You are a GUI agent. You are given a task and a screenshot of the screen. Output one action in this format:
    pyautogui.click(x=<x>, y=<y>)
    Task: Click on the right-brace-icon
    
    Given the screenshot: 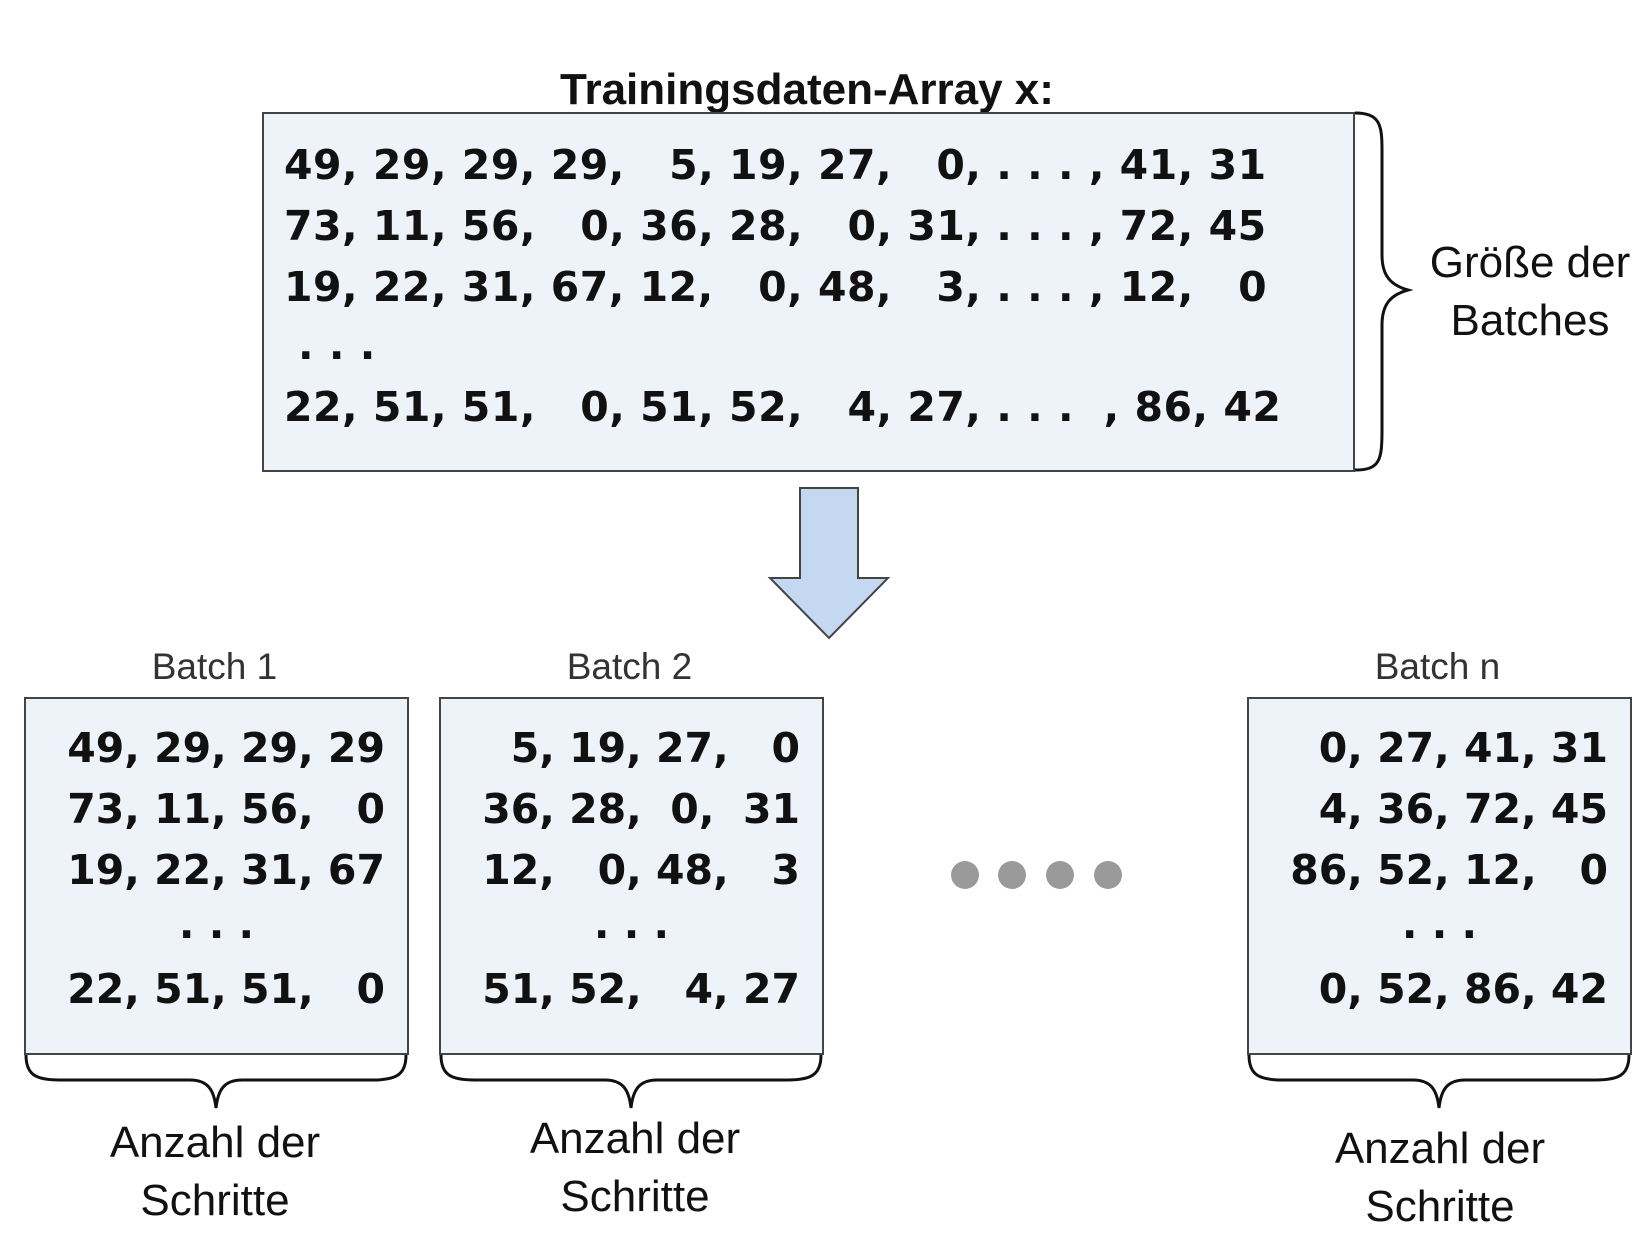 What is the action you would take?
    pyautogui.click(x=1384, y=291)
    